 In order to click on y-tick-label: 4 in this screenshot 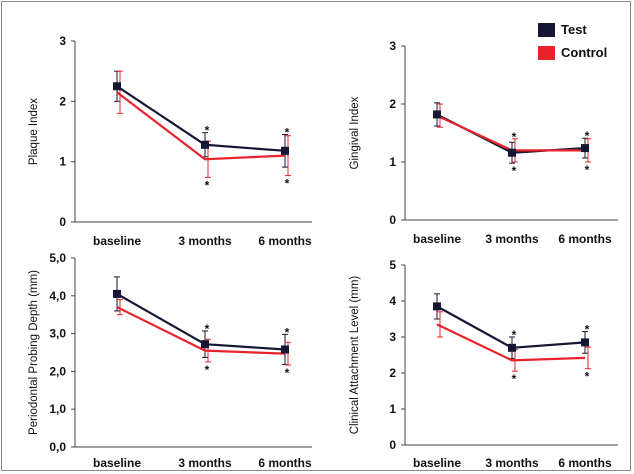, I will do `click(392, 301)`.